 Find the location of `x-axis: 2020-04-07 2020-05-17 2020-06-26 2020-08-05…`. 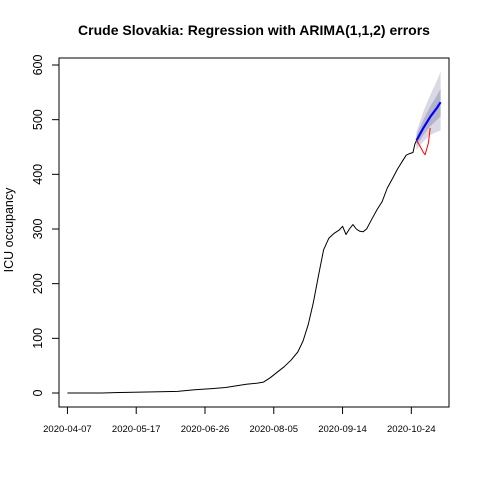

x-axis: 2020-04-07 2020-05-17 2020-06-26 2020-08-05… is located at coordinates (239, 420).